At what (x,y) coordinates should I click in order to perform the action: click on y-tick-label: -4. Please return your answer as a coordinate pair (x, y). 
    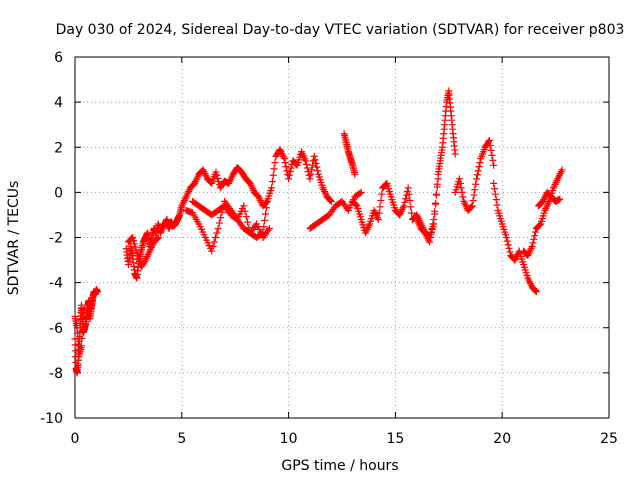
    Looking at the image, I should click on (56, 284).